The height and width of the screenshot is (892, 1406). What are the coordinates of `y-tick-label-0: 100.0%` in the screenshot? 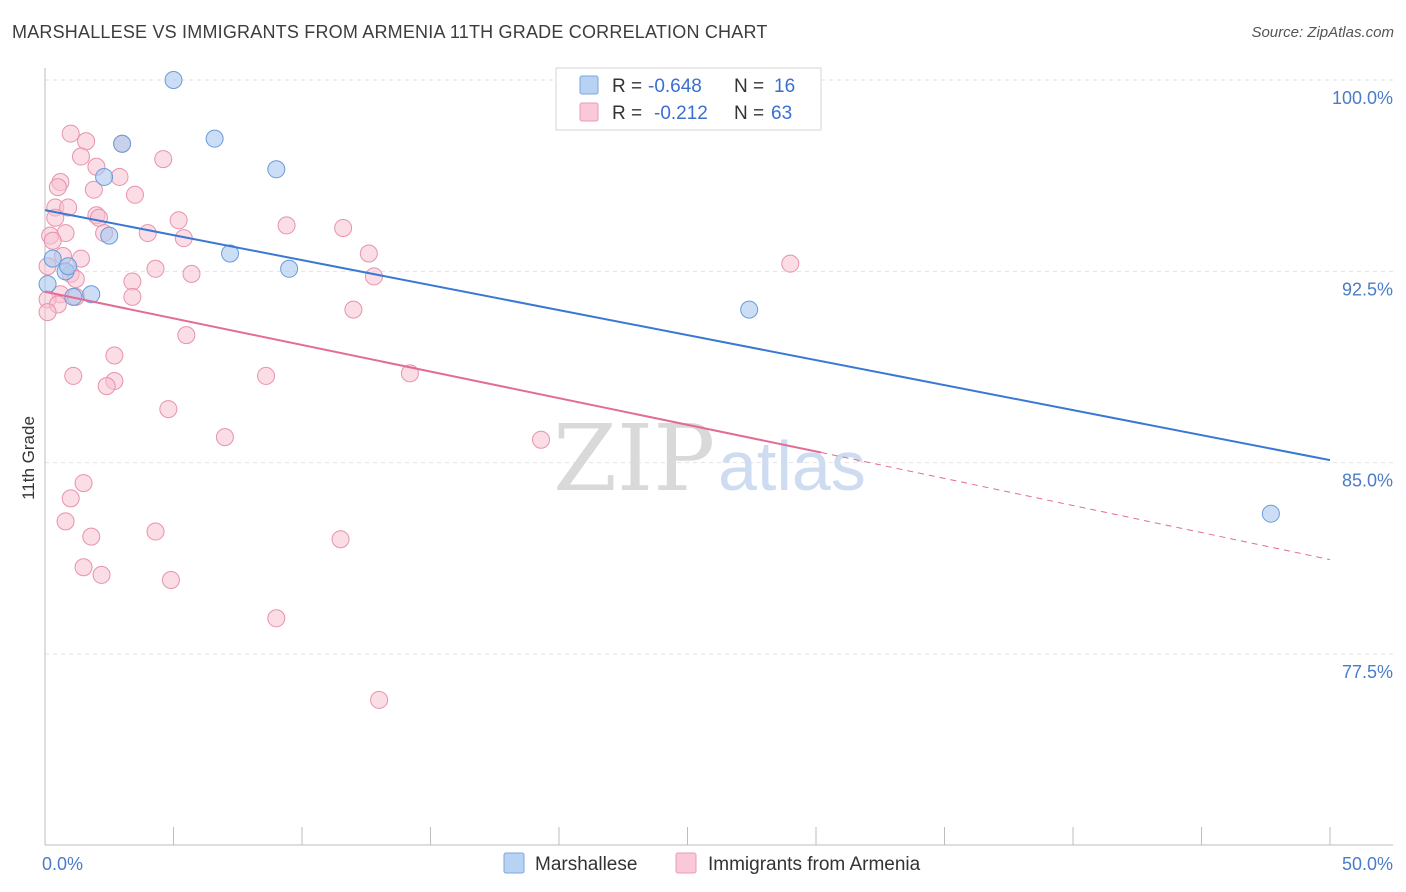 It's located at (1362, 98).